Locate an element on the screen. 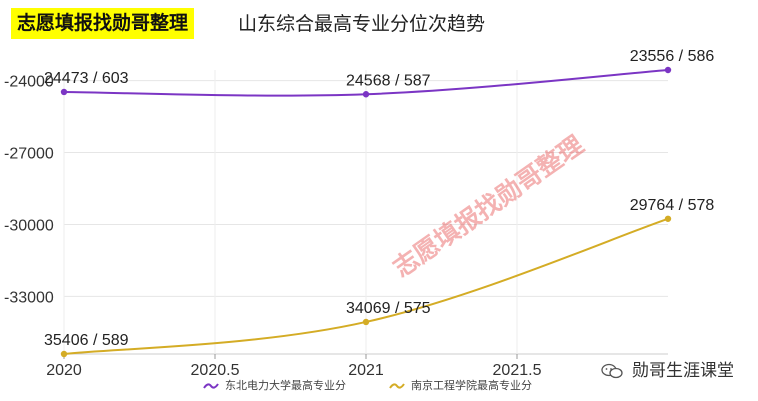  legend-label-1: 东北电力大学最高专业分 is located at coordinates (285, 385).